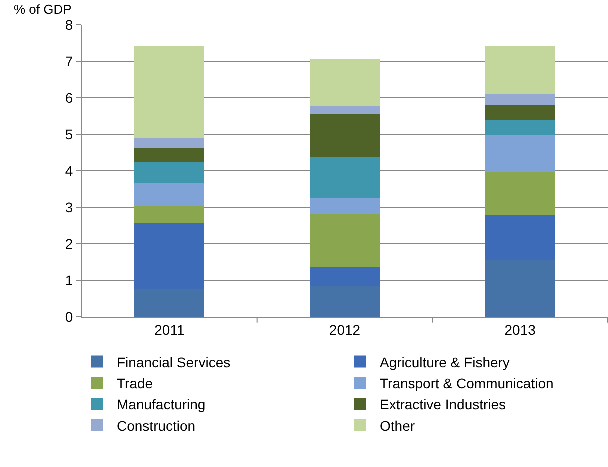  What do you see at coordinates (135, 383) in the screenshot?
I see `legend-label: Trade` at bounding box center [135, 383].